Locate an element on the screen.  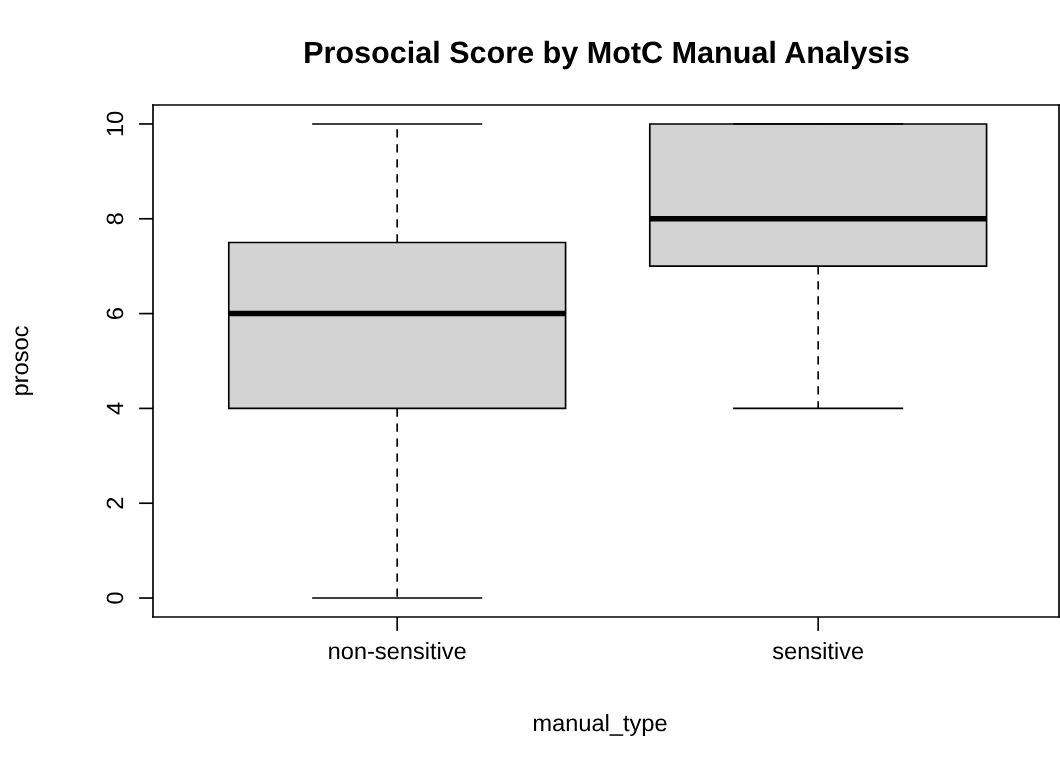
y-axis-title: prosoc is located at coordinates (24, 360).